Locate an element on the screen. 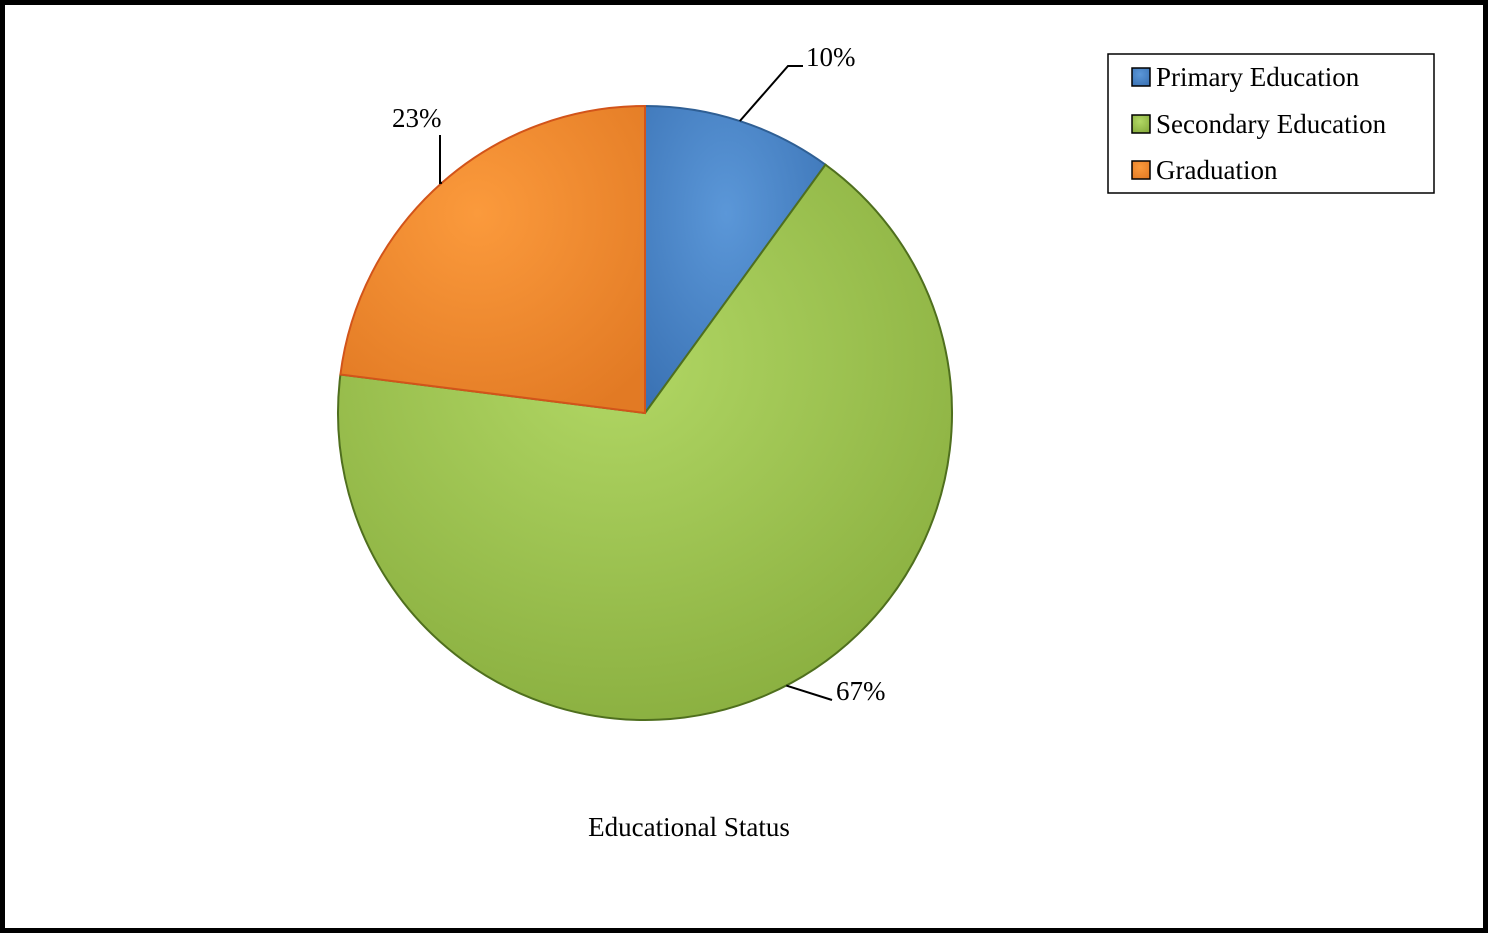 The width and height of the screenshot is (1488, 933). leader-line-graduation is located at coordinates (441, 160).